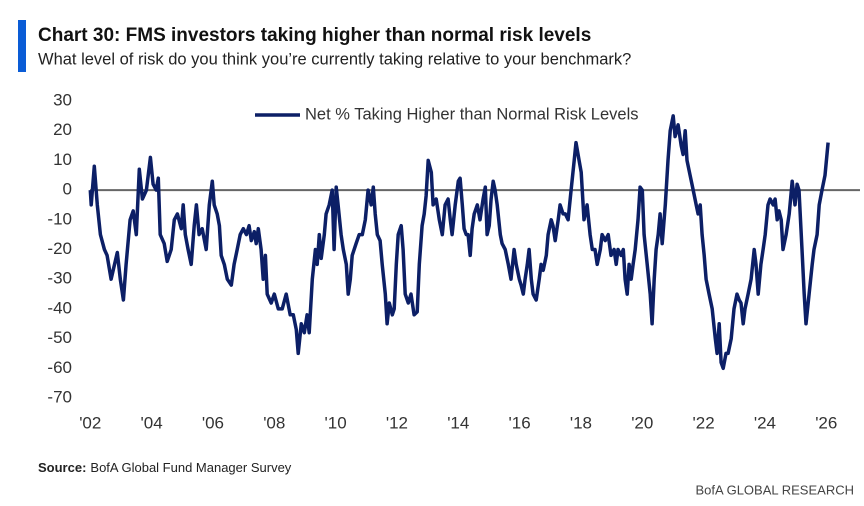  I want to click on y-tick-label: -10, so click(59, 218).